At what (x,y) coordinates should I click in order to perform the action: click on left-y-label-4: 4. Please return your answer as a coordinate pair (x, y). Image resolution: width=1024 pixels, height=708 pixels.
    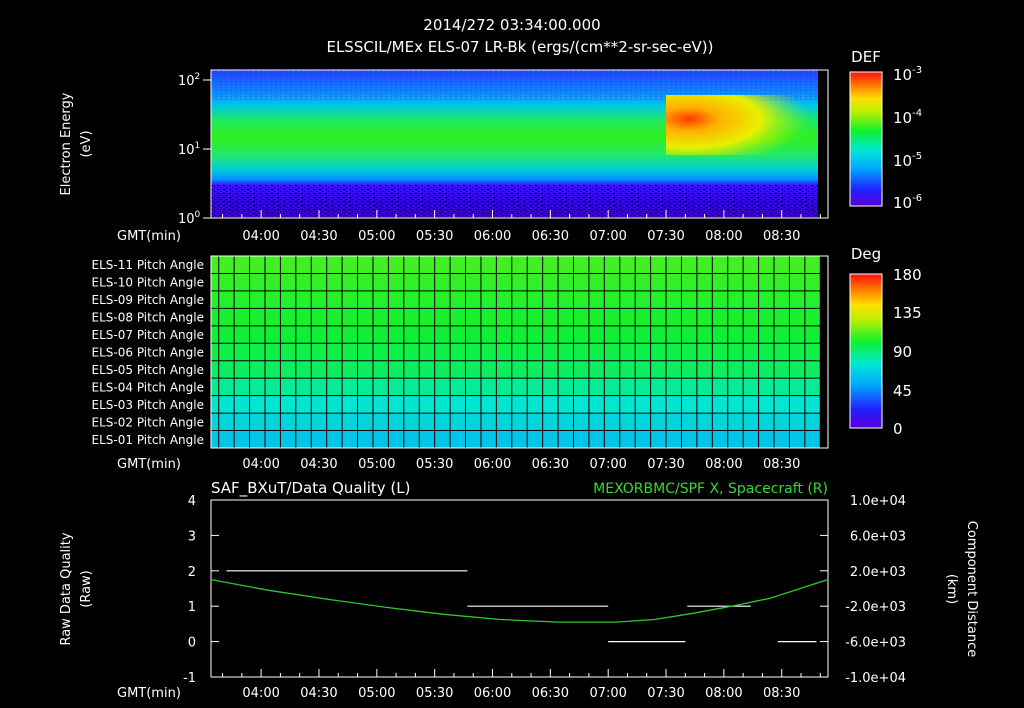
    Looking at the image, I should click on (192, 501).